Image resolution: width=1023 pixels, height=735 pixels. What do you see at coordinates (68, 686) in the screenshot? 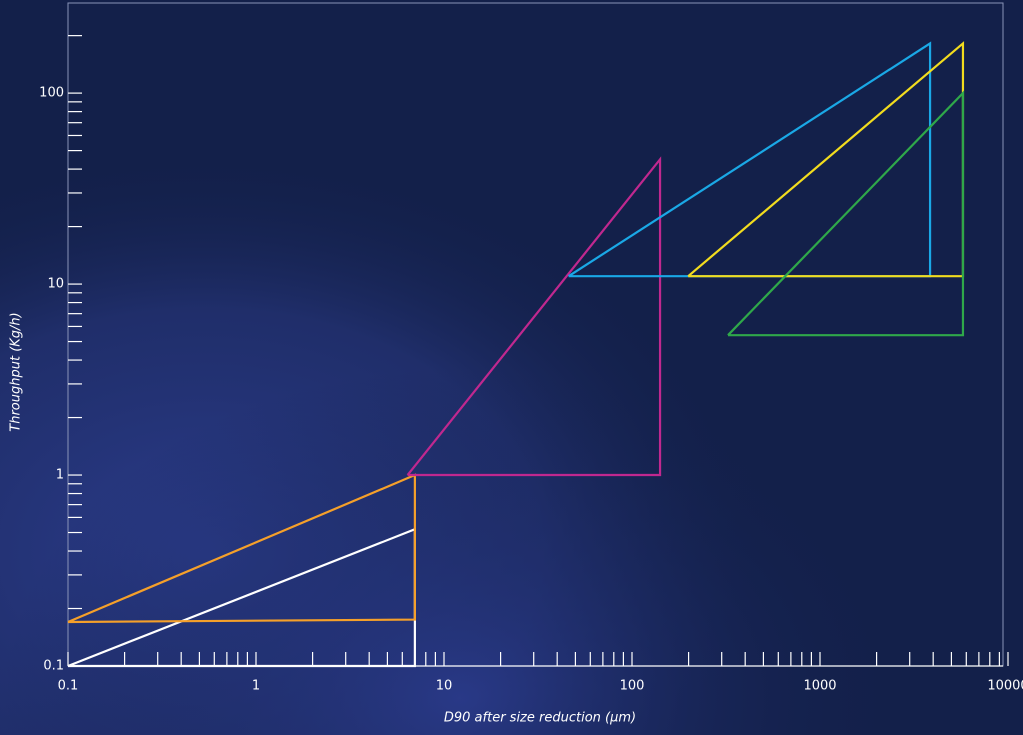
I see `x-tick-label: 0.1` at bounding box center [68, 686].